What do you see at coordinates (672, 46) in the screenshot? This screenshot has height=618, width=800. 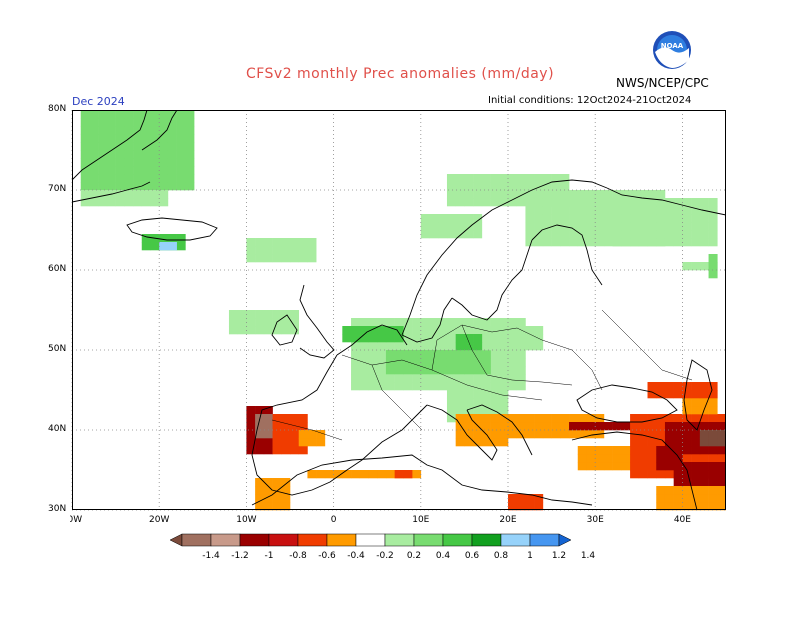 I see `noaa-logo-text: NOAA` at bounding box center [672, 46].